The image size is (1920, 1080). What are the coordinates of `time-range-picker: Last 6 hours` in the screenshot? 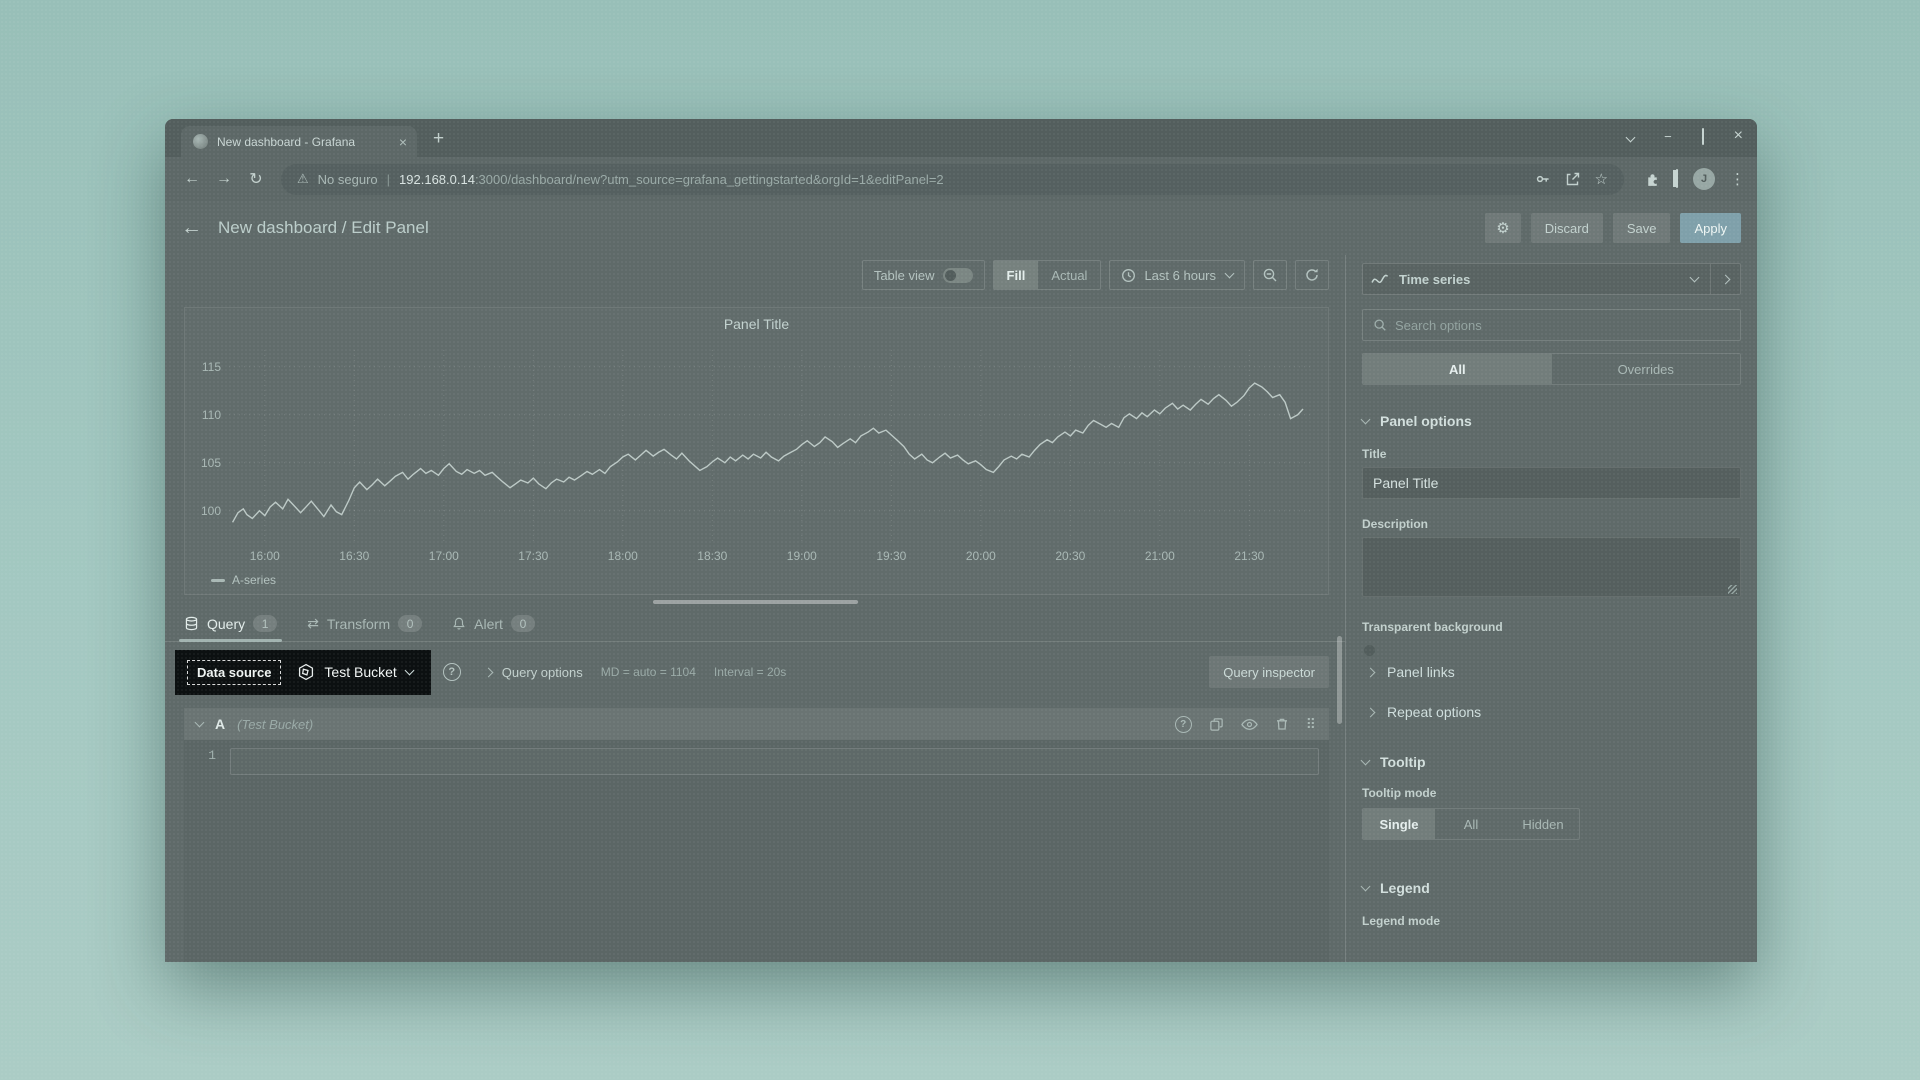 It's located at (1177, 275).